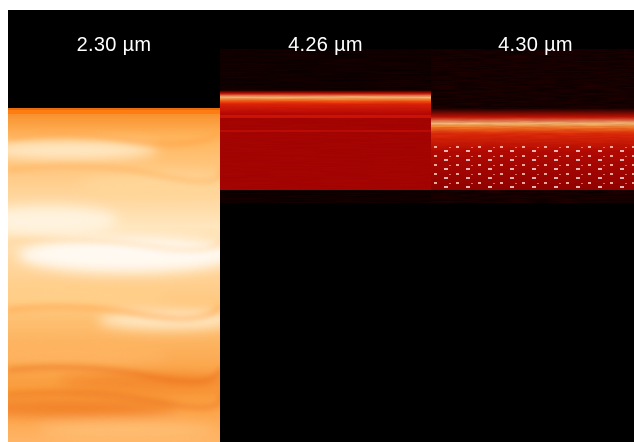 The width and height of the screenshot is (634, 442). I want to click on panel-label: 4.30 µm, so click(535, 45).